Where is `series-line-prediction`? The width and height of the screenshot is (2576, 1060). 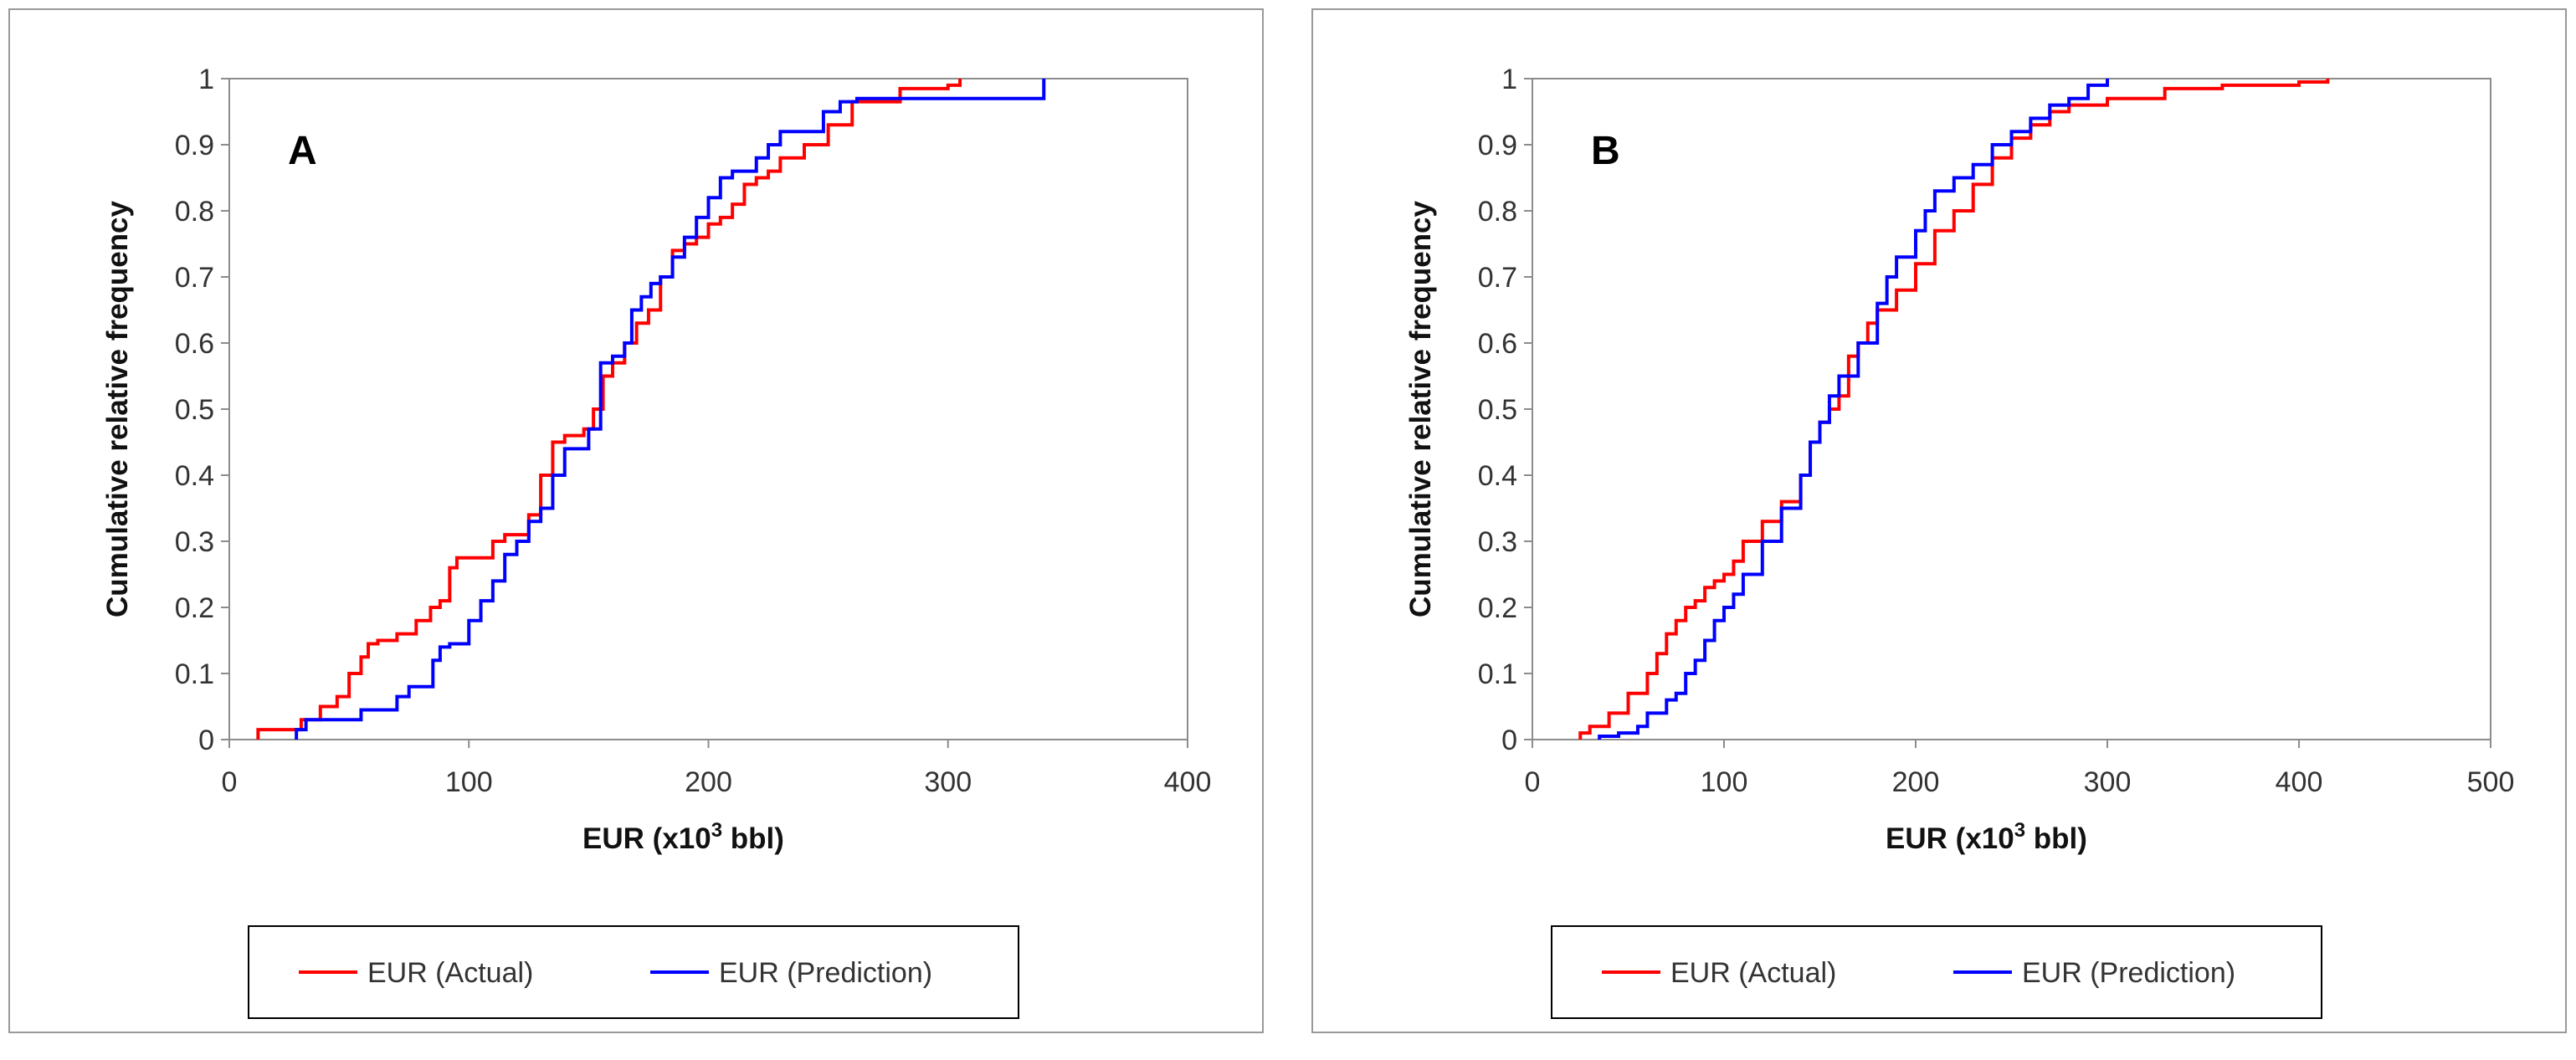 series-line-prediction is located at coordinates (1853, 409).